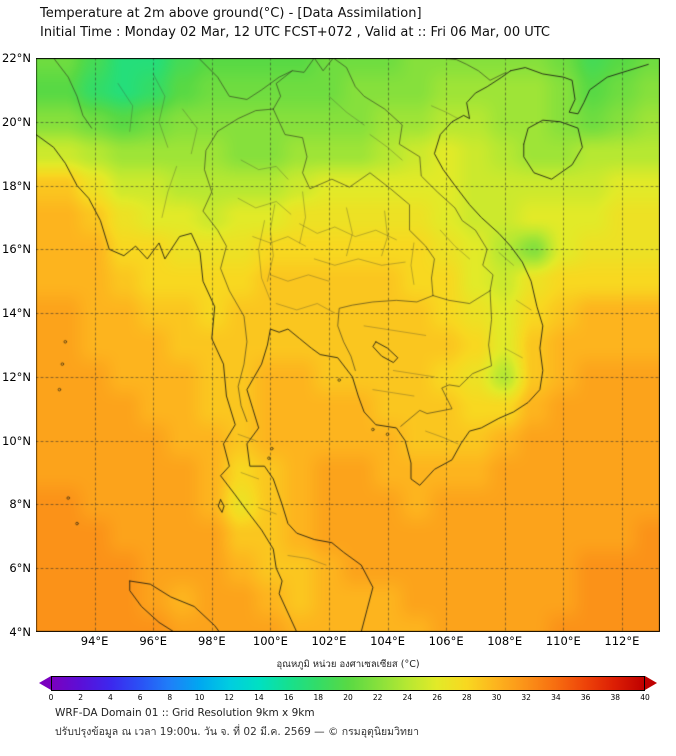 This screenshot has height=756, width=676. What do you see at coordinates (585, 697) in the screenshot?
I see `colorbar-tick-label: 36` at bounding box center [585, 697].